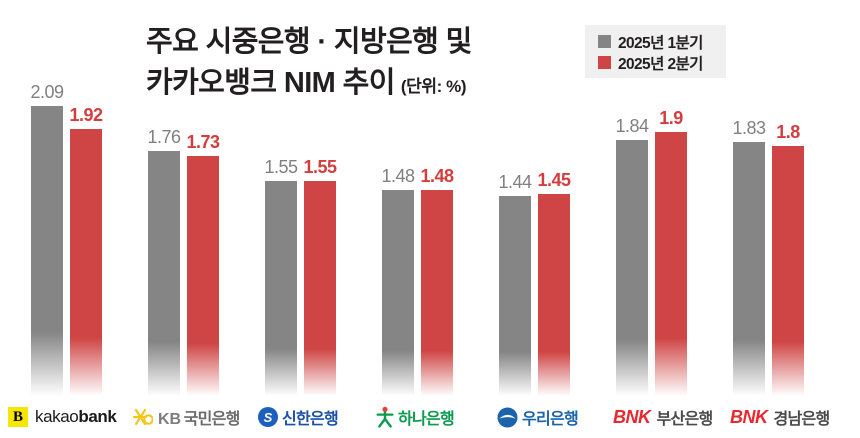 This screenshot has width=860, height=438. Describe the element at coordinates (426, 419) in the screenshot. I see `bank-label-hana: 하나은행` at that location.